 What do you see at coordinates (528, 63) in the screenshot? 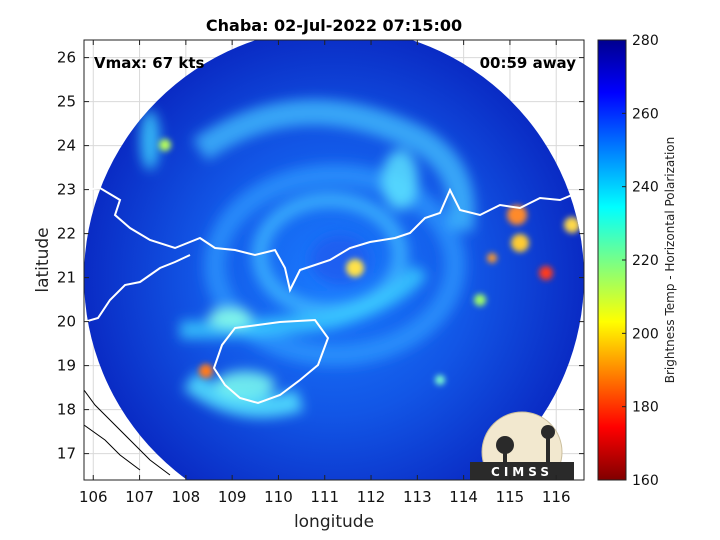
I see `away-annotation: 00:59 away` at bounding box center [528, 63].